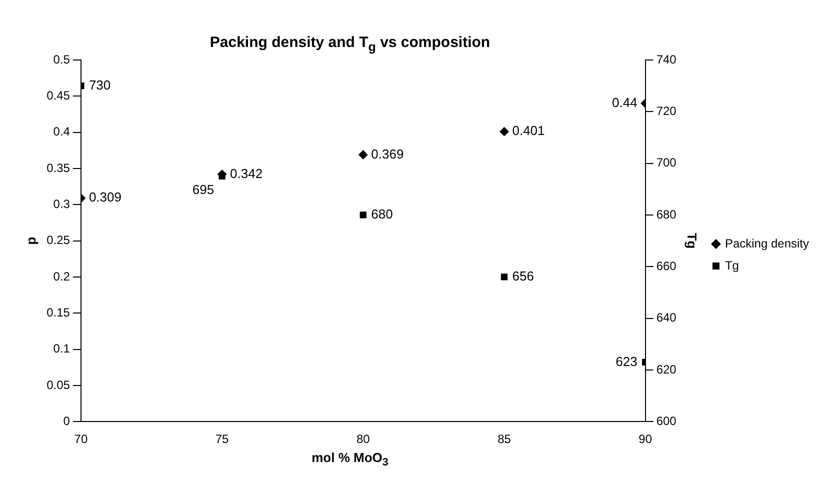 The image size is (829, 490). What do you see at coordinates (382, 214) in the screenshot?
I see `data-label: 680` at bounding box center [382, 214].